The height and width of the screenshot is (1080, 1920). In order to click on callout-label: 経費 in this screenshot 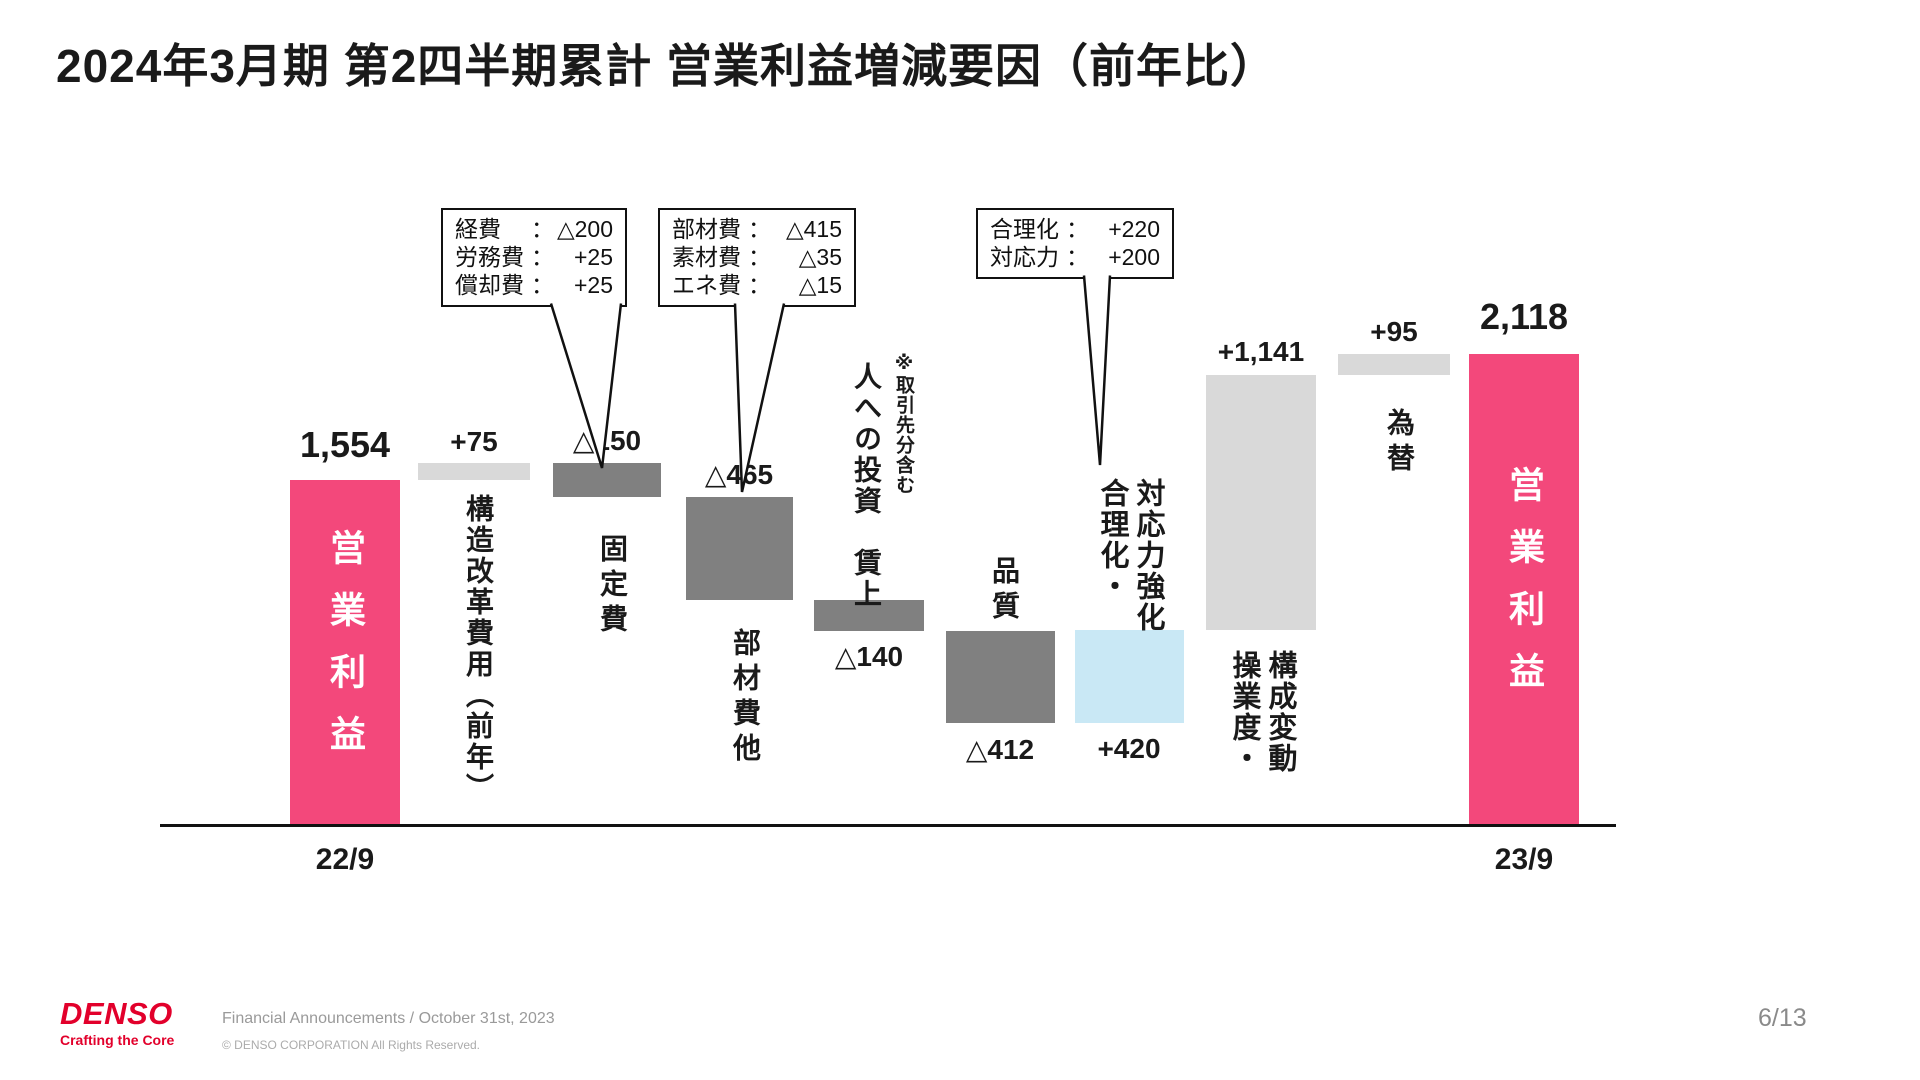, I will do `click(478, 229)`.